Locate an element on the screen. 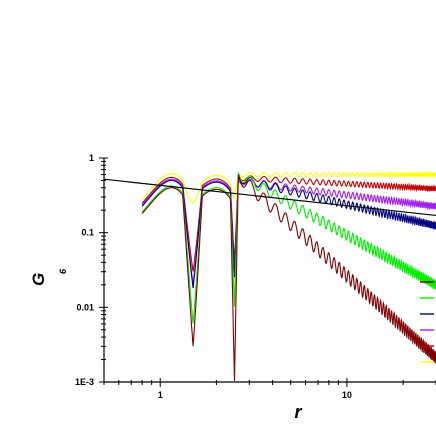  y-axis-title: G is located at coordinates (38, 279).